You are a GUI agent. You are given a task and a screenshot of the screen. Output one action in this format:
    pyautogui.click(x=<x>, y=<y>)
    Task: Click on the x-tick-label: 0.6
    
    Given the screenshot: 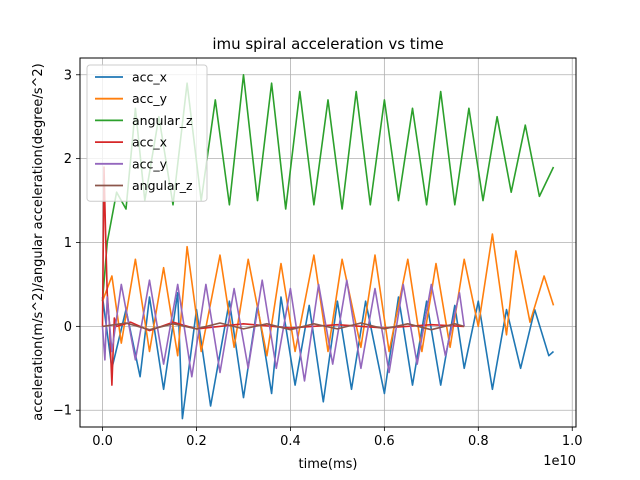 What is the action you would take?
    pyautogui.click(x=384, y=441)
    